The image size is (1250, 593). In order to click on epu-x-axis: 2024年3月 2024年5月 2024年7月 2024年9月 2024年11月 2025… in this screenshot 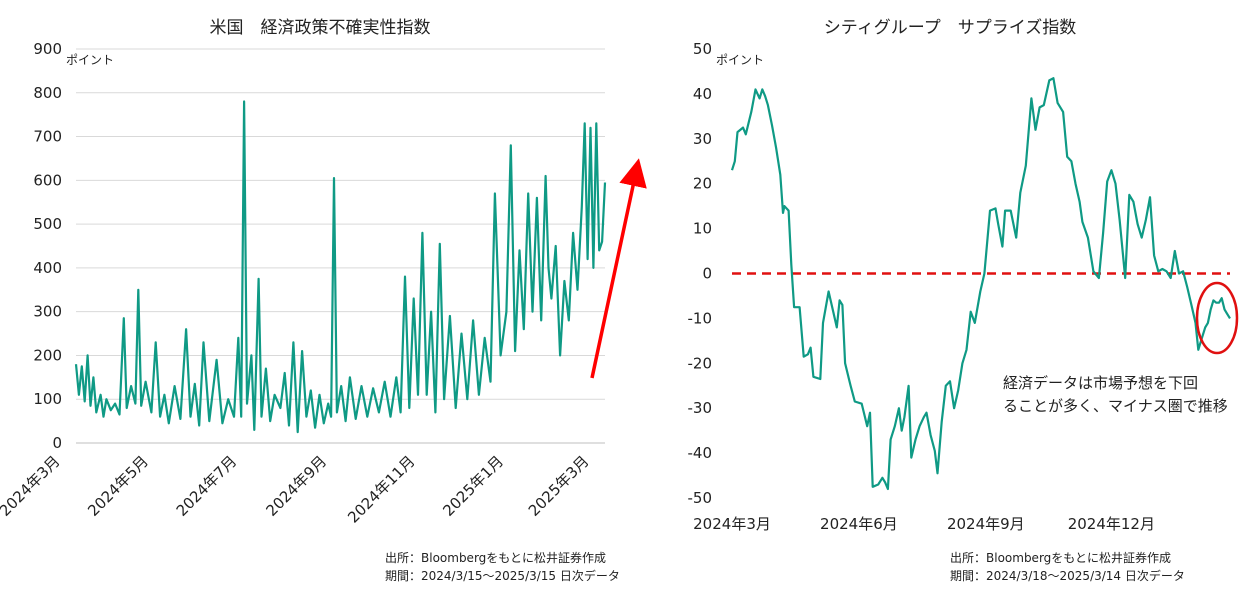, I will do `click(296, 489)`.